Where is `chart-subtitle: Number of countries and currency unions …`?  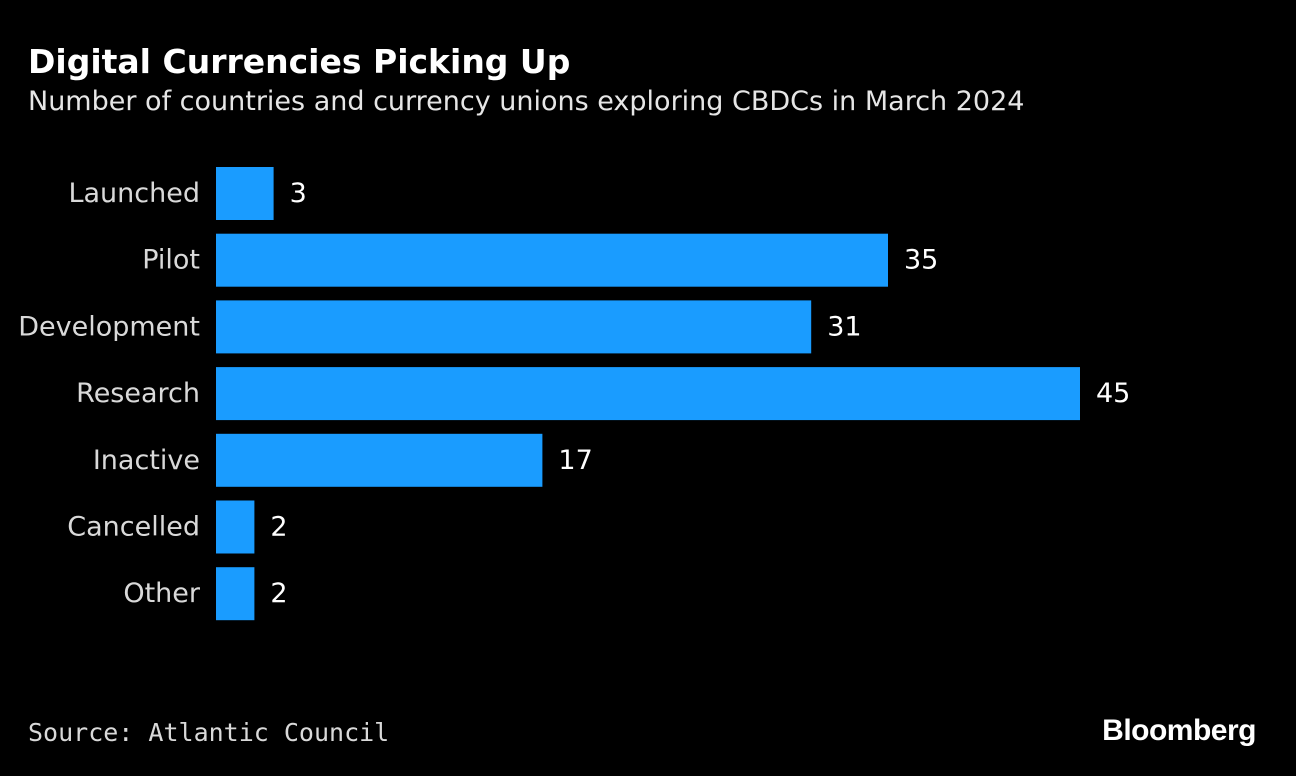 chart-subtitle: Number of countries and currency unions … is located at coordinates (526, 101).